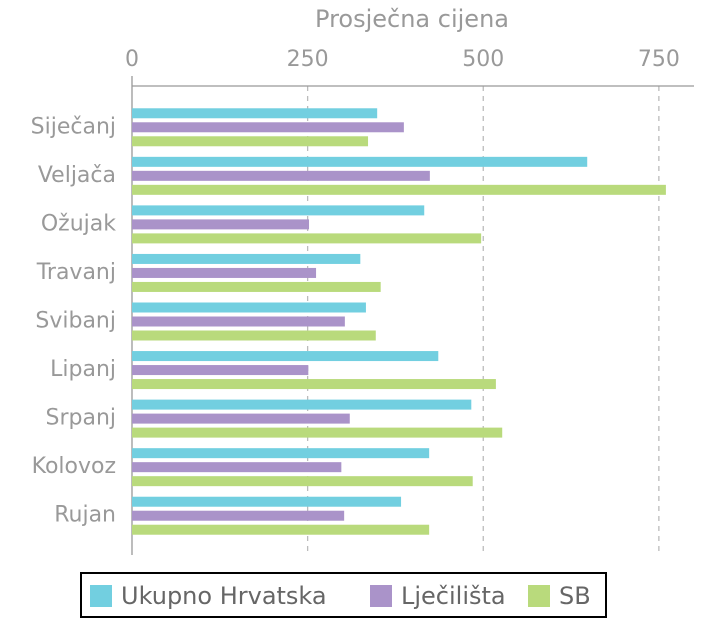  What do you see at coordinates (659, 59) in the screenshot?
I see `x-tick-label: 750` at bounding box center [659, 59].